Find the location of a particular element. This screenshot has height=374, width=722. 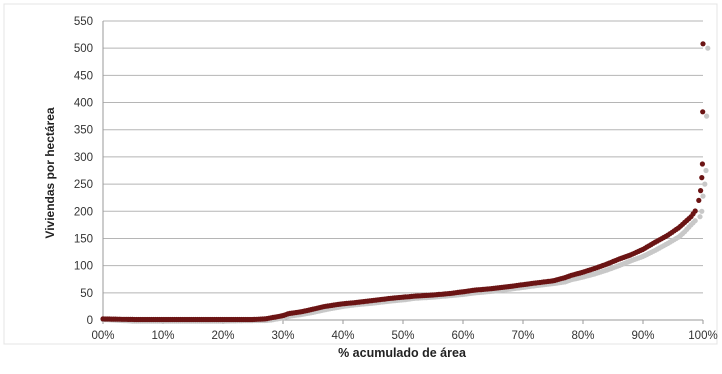

x-tick-label: 60% is located at coordinates (462, 336).